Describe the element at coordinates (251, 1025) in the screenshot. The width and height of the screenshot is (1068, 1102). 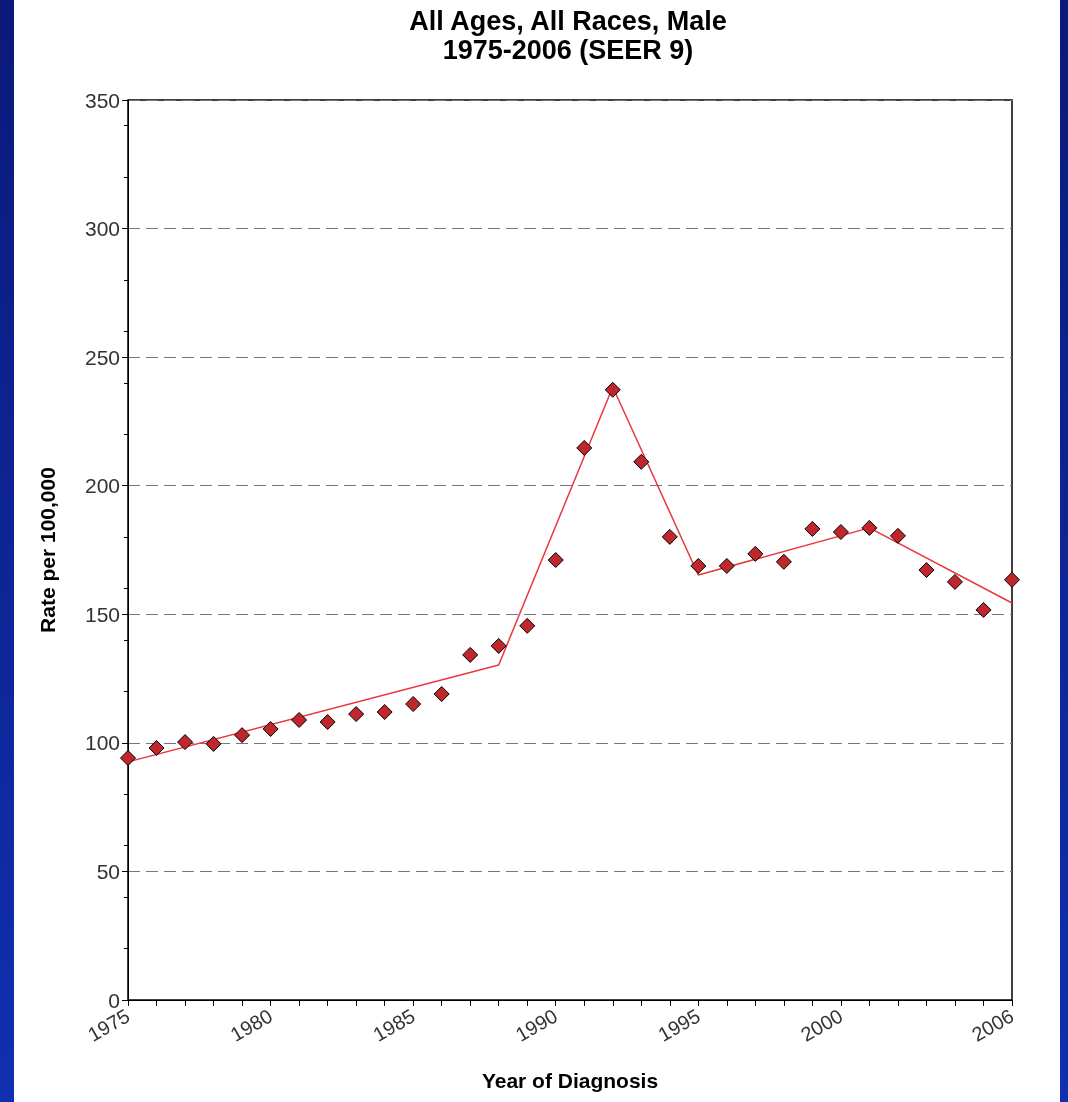
I see `x-tick-label: 1980` at that location.